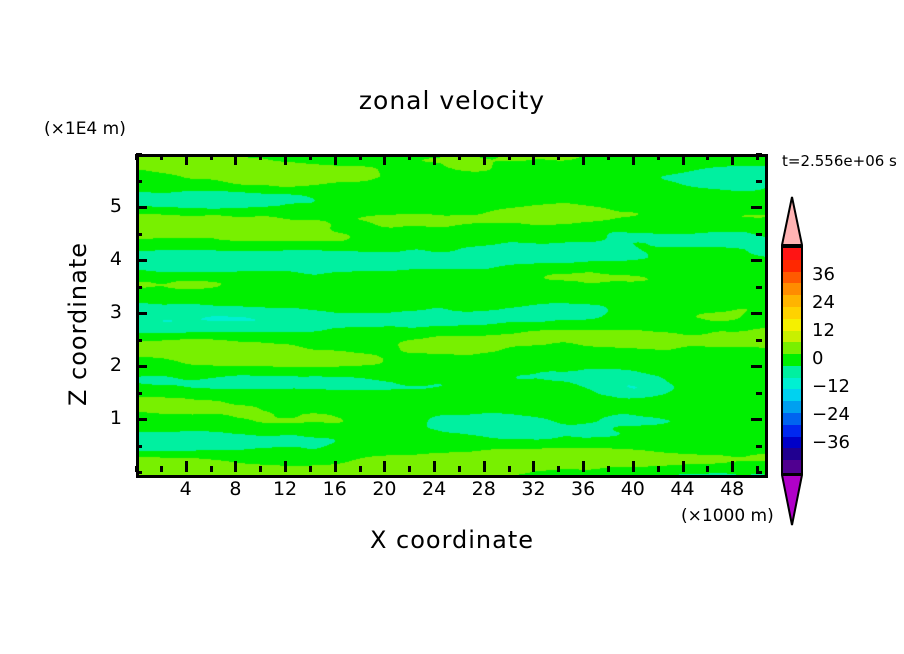 This screenshot has height=654, width=904. Describe the element at coordinates (285, 489) in the screenshot. I see `x-tick-label: 12` at that location.